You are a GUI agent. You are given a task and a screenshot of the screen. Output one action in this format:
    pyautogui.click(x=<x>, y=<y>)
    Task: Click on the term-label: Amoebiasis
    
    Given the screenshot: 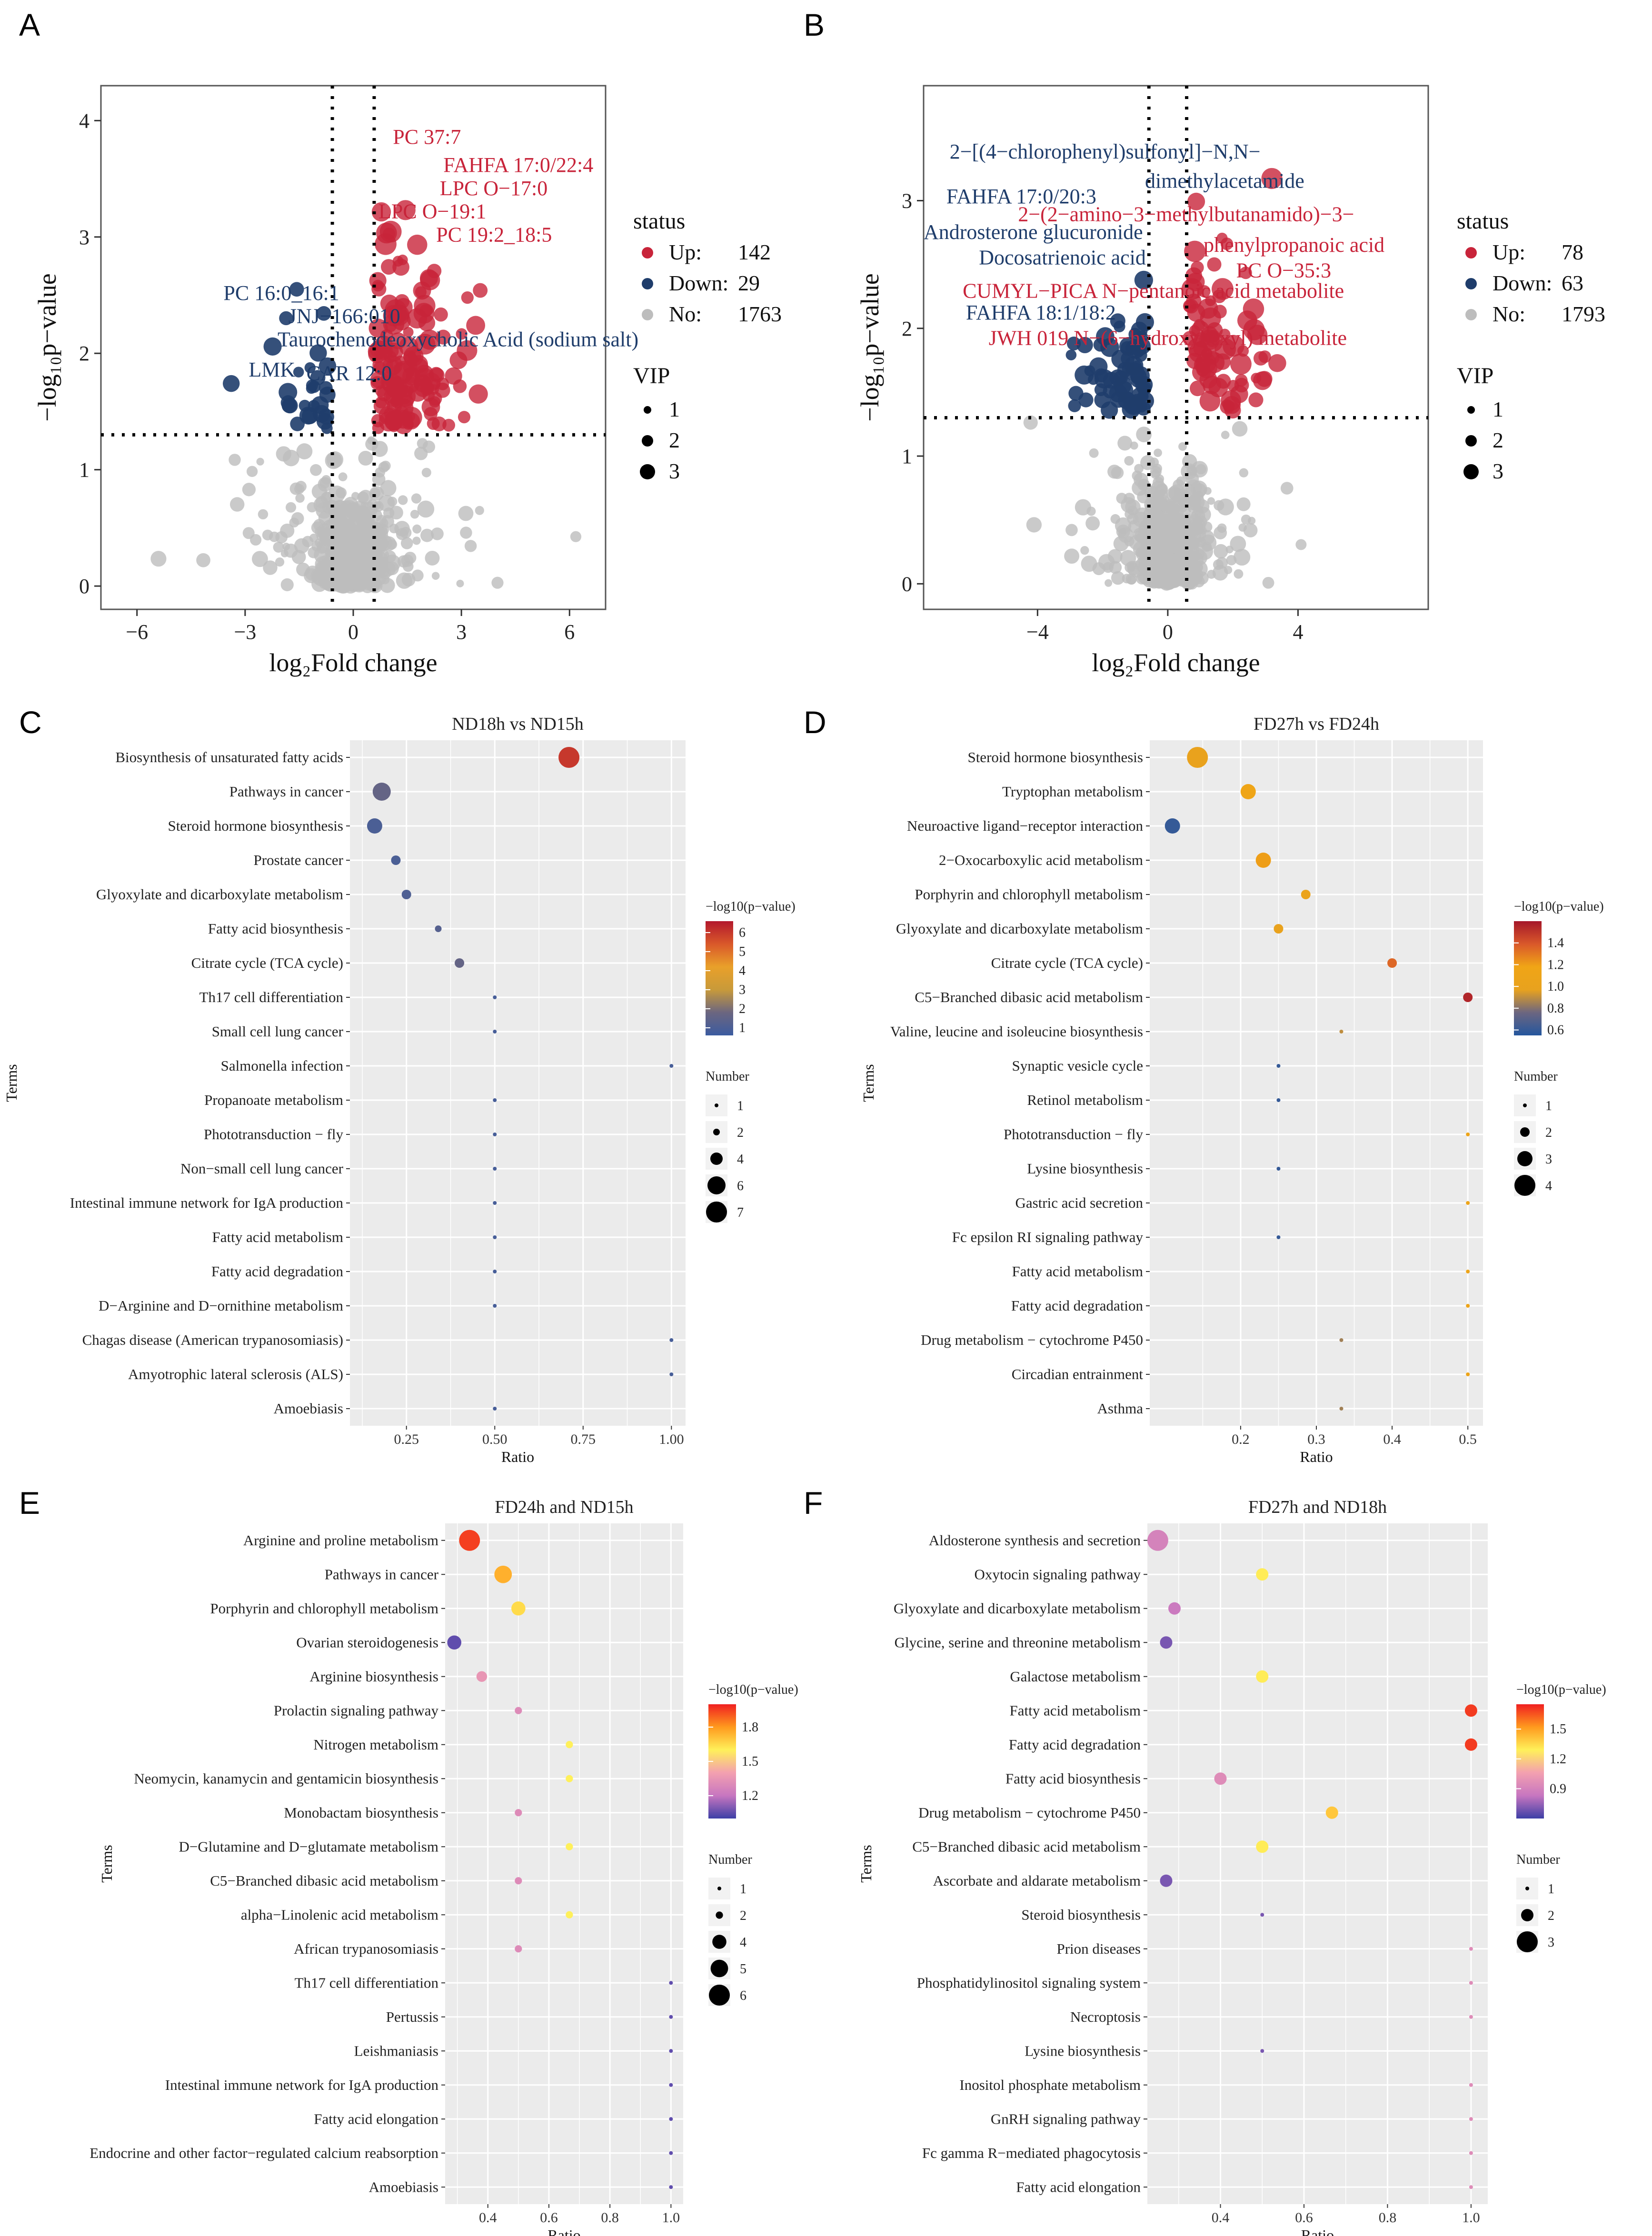 What is the action you would take?
    pyautogui.click(x=403, y=2187)
    